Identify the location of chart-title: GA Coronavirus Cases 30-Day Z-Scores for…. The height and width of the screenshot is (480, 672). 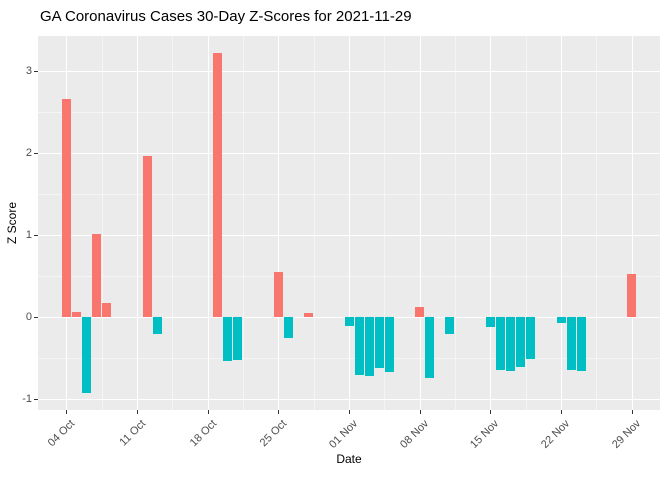
(226, 16).